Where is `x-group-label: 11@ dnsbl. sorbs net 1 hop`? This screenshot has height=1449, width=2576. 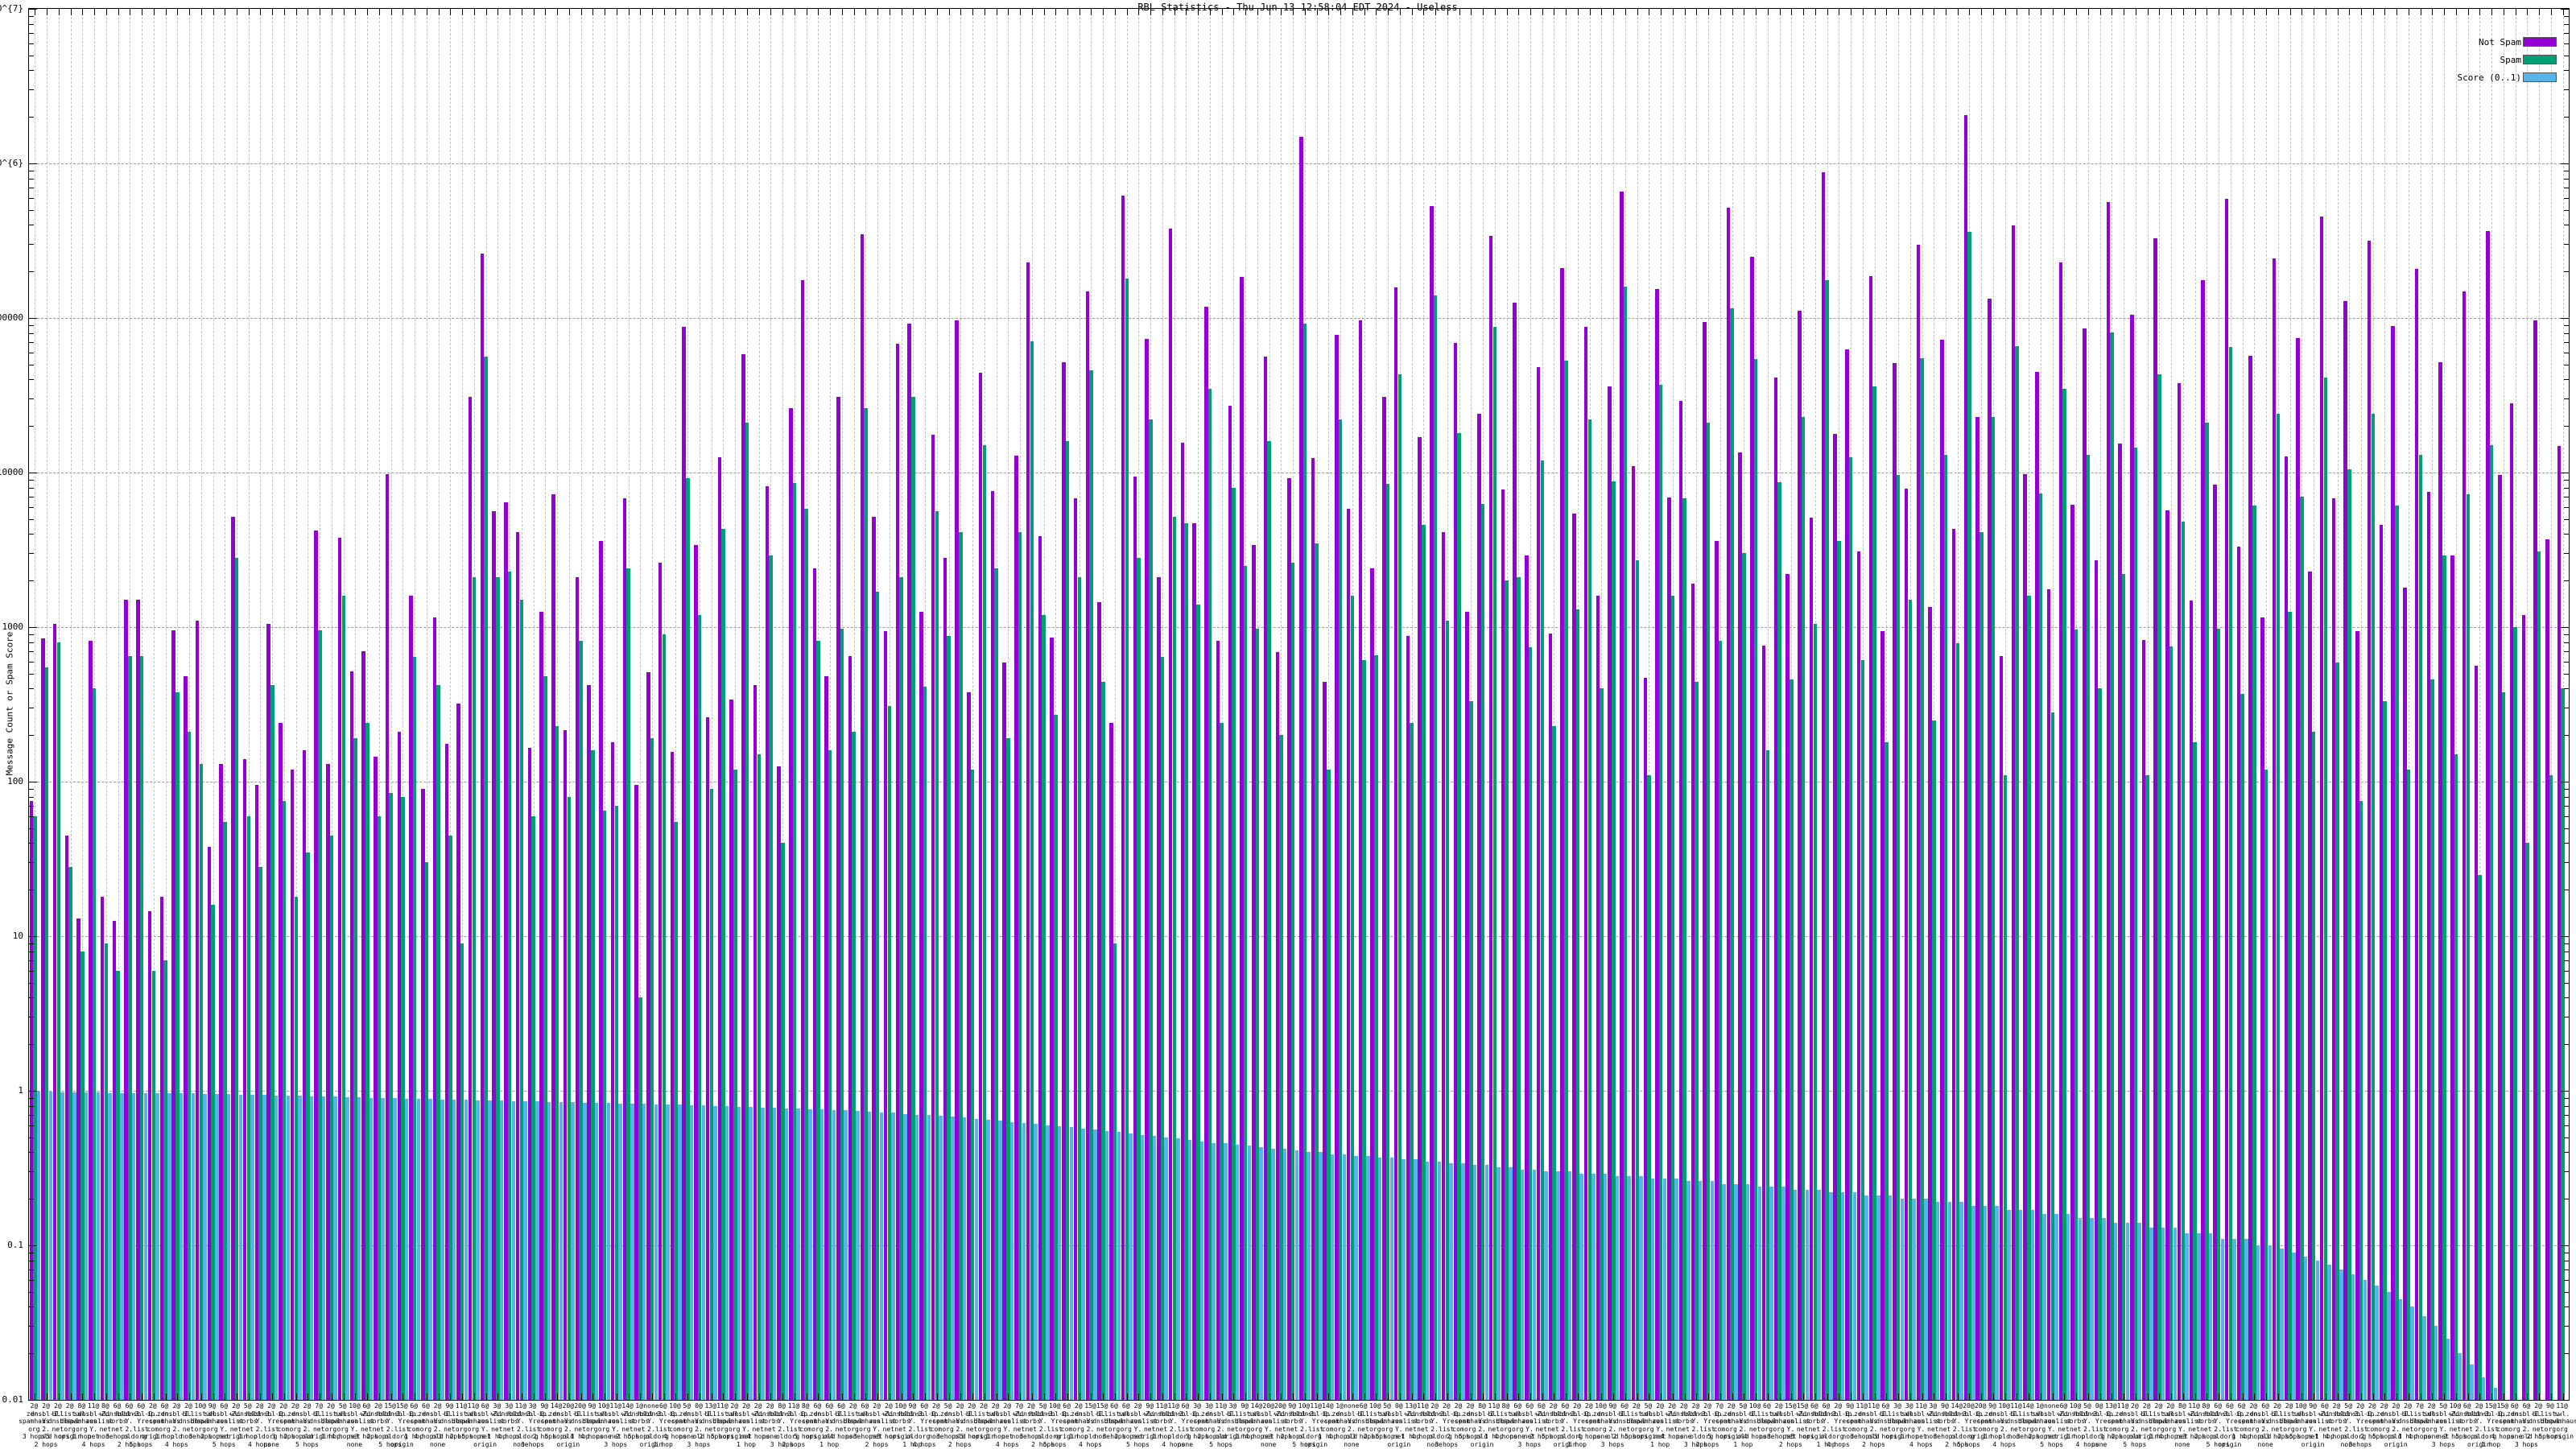
x-group-label: 11@ dnsbl. sorbs net 1 hop is located at coordinates (1162, 1421).